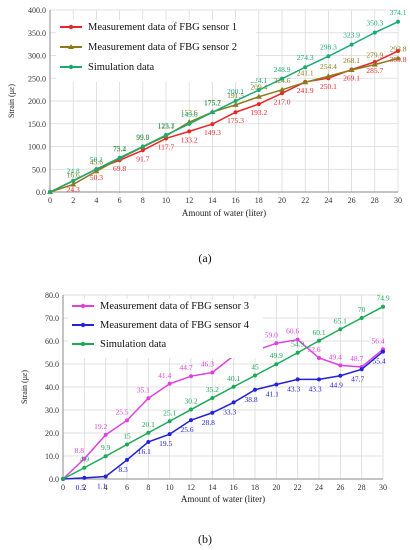 The image size is (410, 550). I want to click on data-label: 44.9, so click(336, 385).